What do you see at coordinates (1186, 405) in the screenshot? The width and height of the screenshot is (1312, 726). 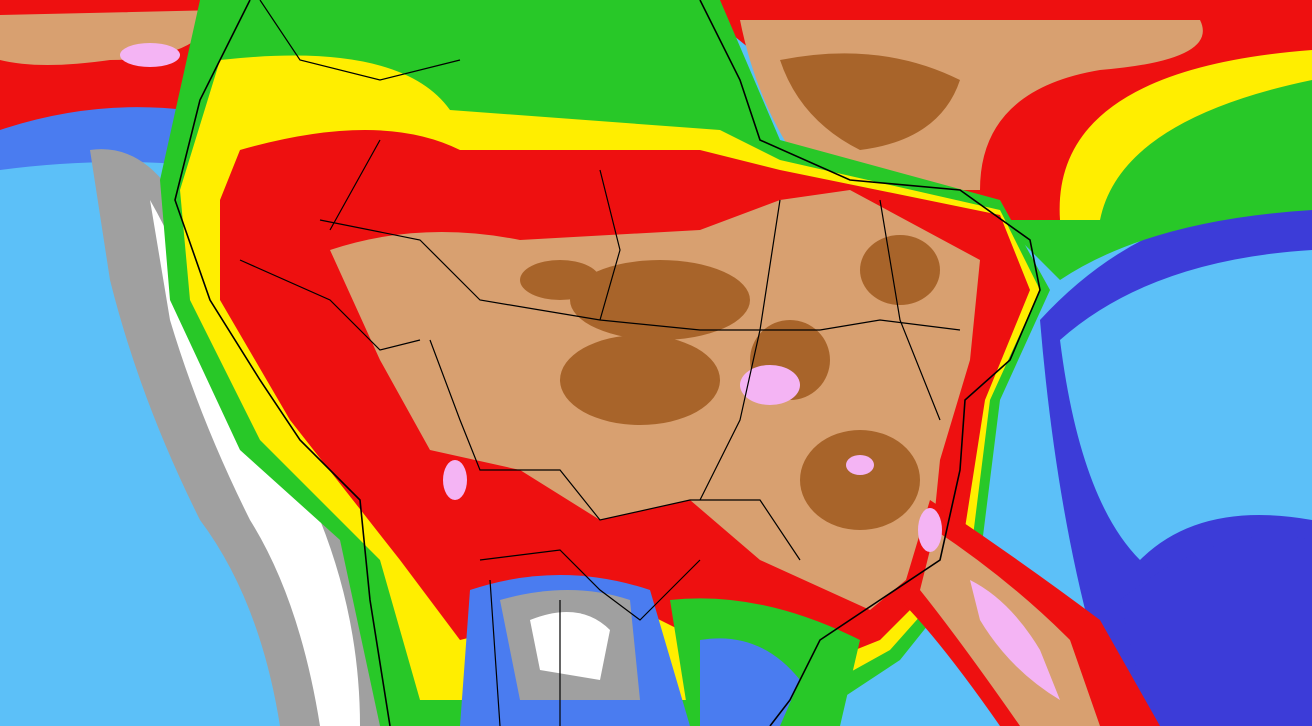 I see `atlantic-blue-zone` at bounding box center [1186, 405].